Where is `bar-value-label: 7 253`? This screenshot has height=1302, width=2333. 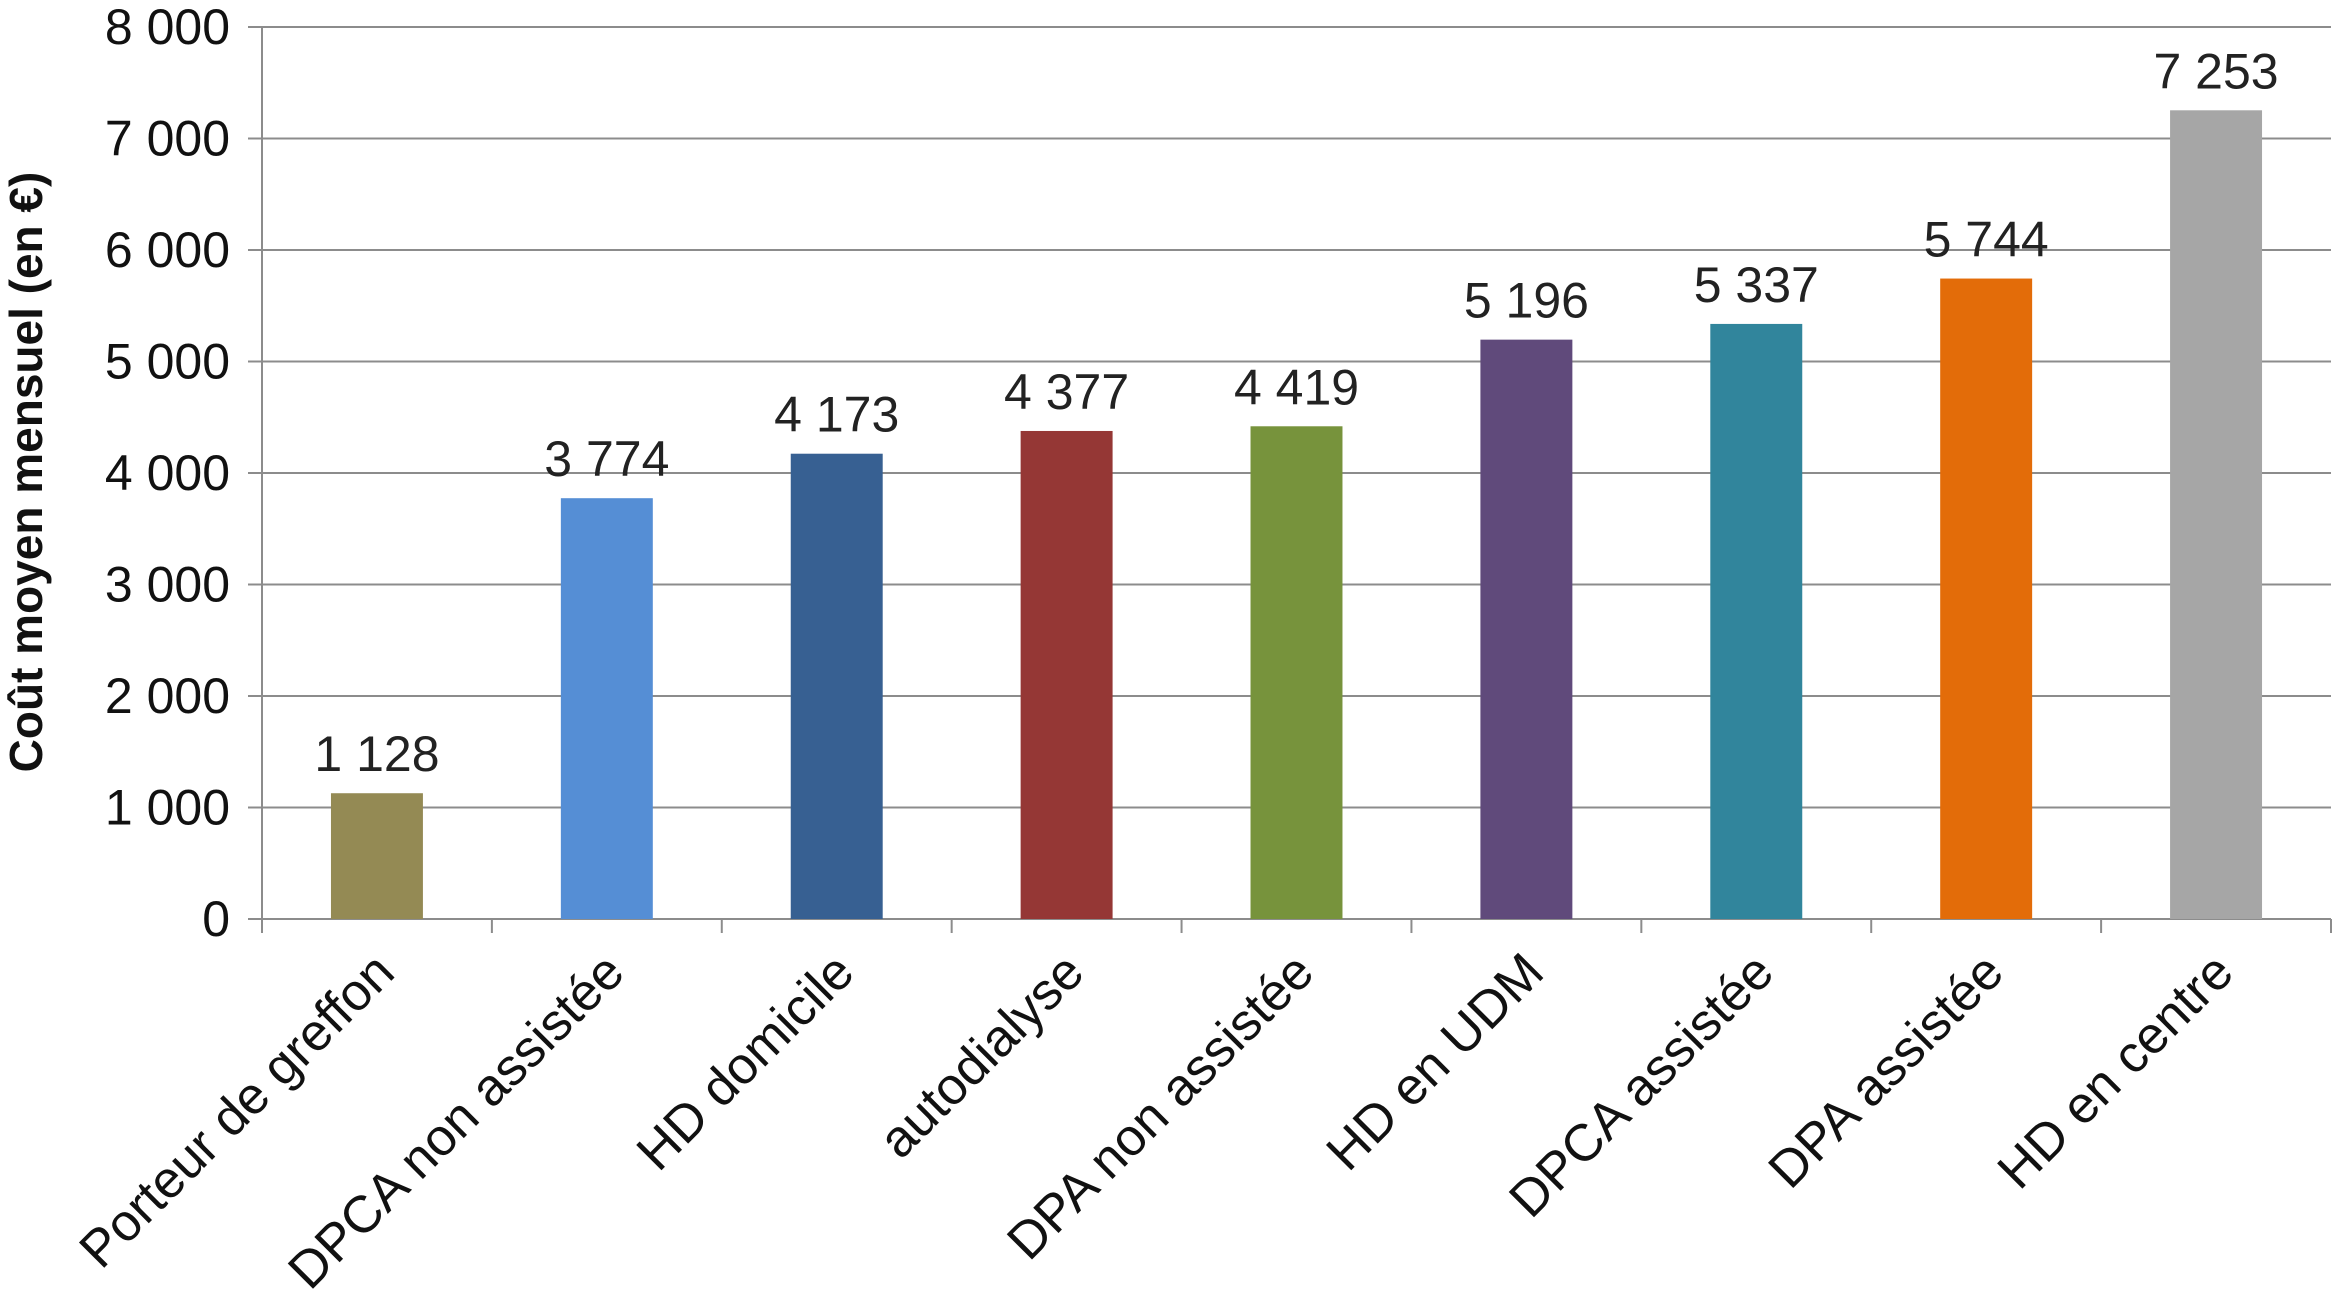
bar-value-label: 7 253 is located at coordinates (2215, 71).